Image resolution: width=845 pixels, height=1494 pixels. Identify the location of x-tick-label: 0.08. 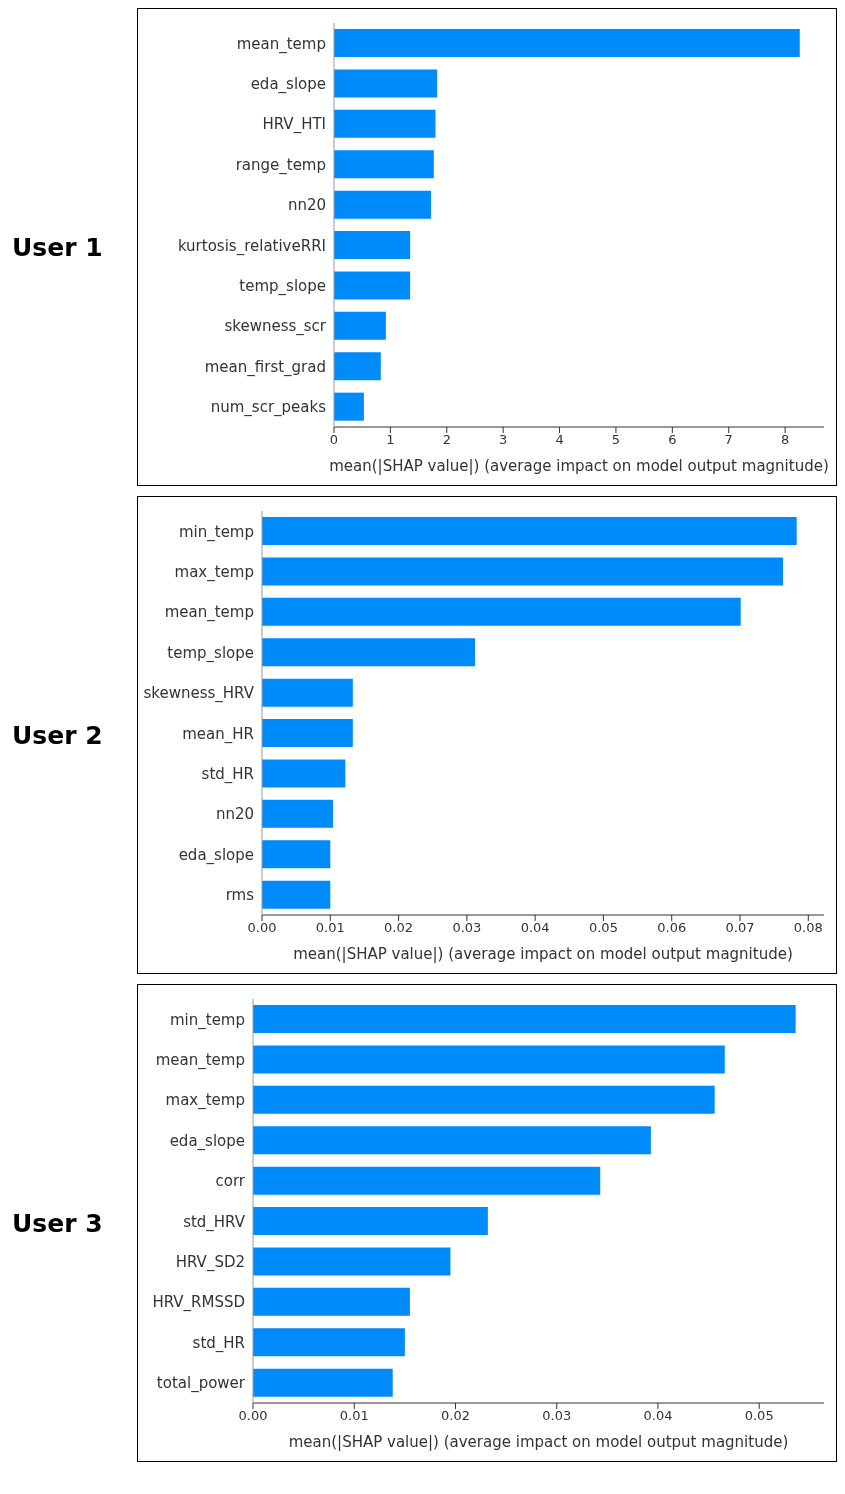
(808, 928).